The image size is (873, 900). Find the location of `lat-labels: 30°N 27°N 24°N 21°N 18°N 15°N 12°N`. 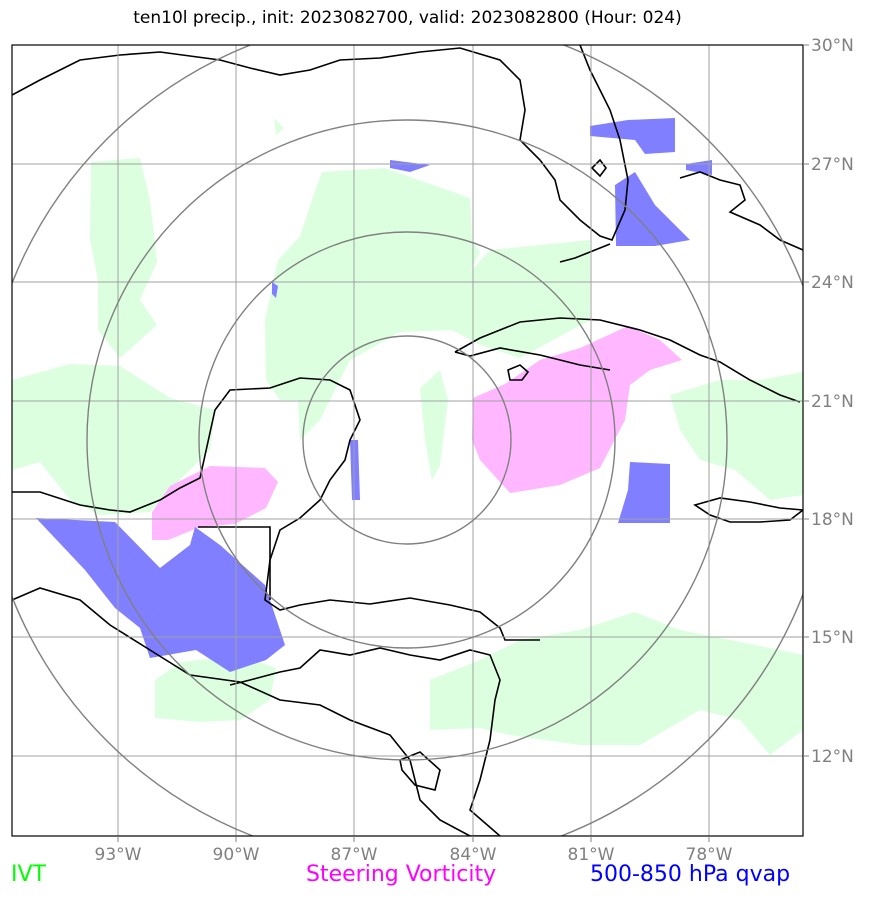

lat-labels: 30°N 27°N 24°N 21°N 18°N 15°N 12°N is located at coordinates (832, 401).